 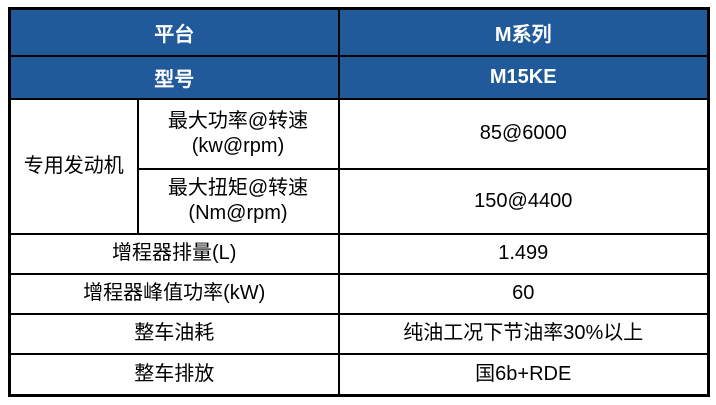 I want to click on table-row-peak-power: 增程器峰值功率(kW) 60, so click(x=359, y=293).